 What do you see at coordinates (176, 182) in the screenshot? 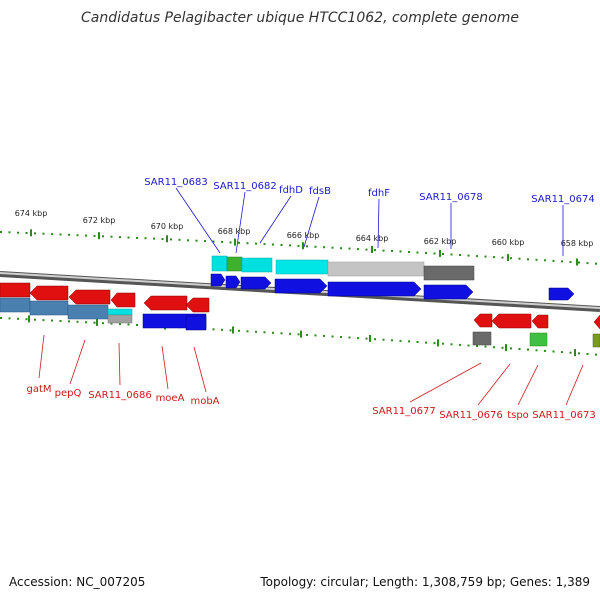
I see `gene-label: SAR11_0683` at bounding box center [176, 182].